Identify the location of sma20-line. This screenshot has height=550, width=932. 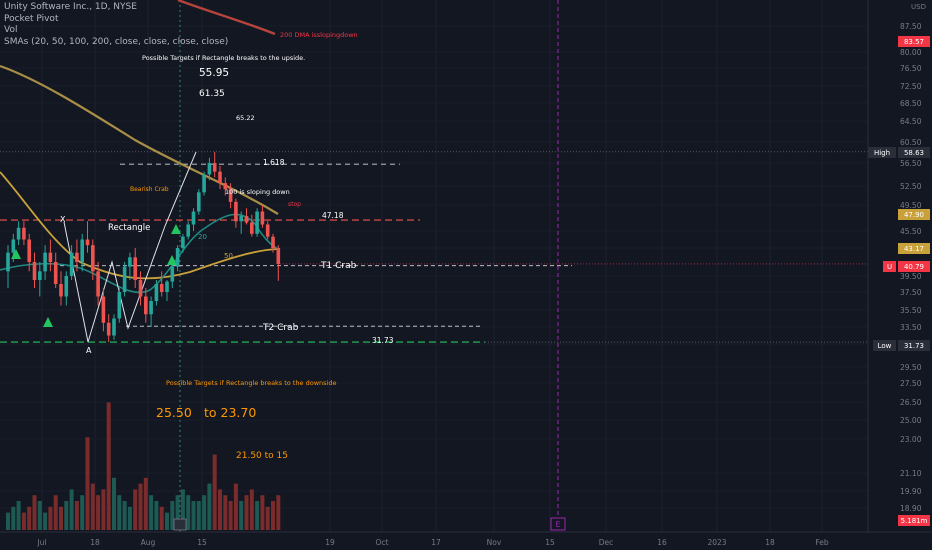
(140, 253).